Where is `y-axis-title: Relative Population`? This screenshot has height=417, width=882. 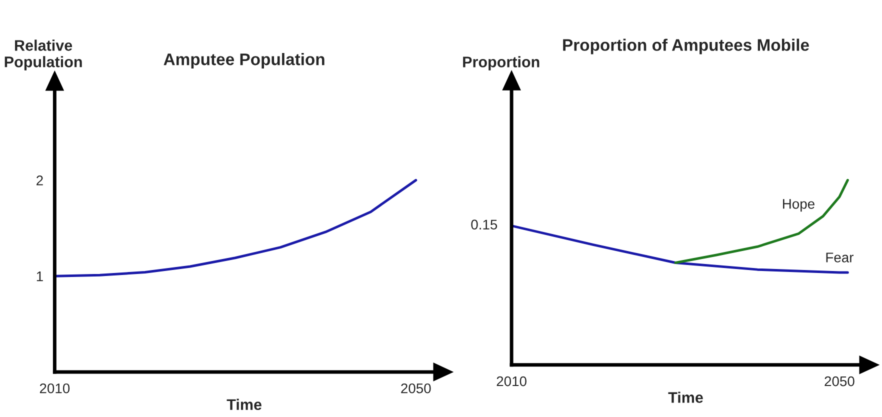 y-axis-title: Relative Population is located at coordinates (43, 55).